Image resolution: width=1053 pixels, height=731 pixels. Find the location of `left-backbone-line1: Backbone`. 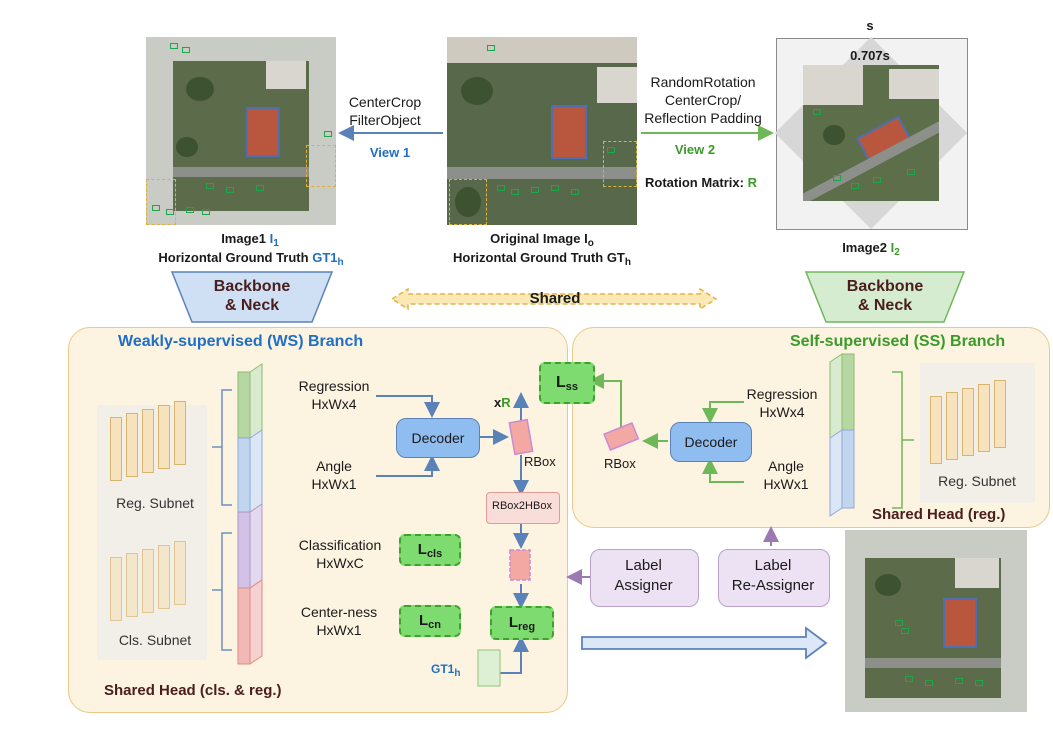

left-backbone-line1: Backbone is located at coordinates (252, 286).